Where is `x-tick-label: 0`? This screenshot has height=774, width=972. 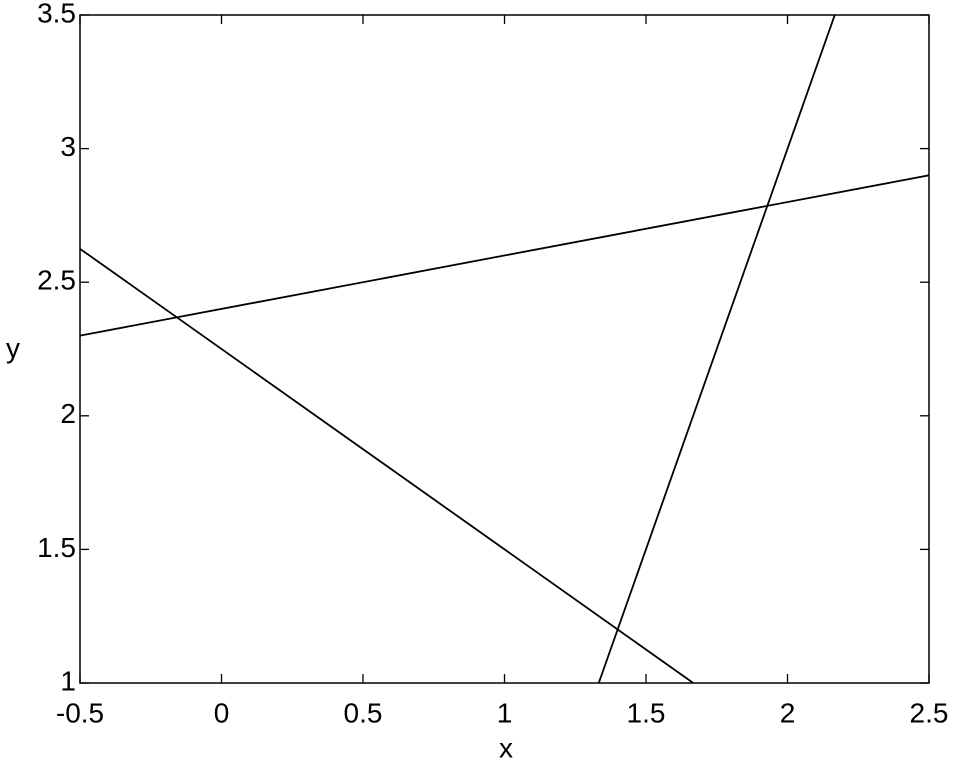 x-tick-label: 0 is located at coordinates (222, 712).